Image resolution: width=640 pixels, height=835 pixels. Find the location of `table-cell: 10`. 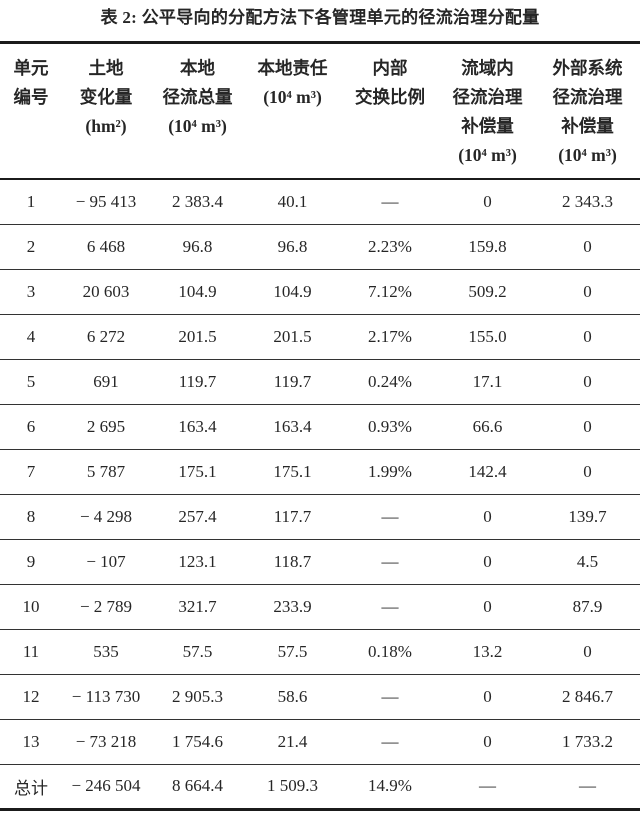

table-cell: 10 is located at coordinates (31, 606).